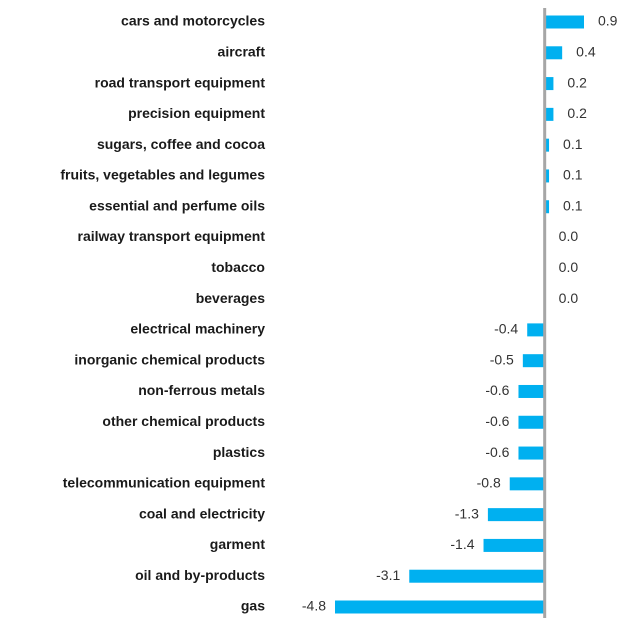 Image resolution: width=642 pixels, height=618 pixels. I want to click on value-label: -0.4, so click(506, 329).